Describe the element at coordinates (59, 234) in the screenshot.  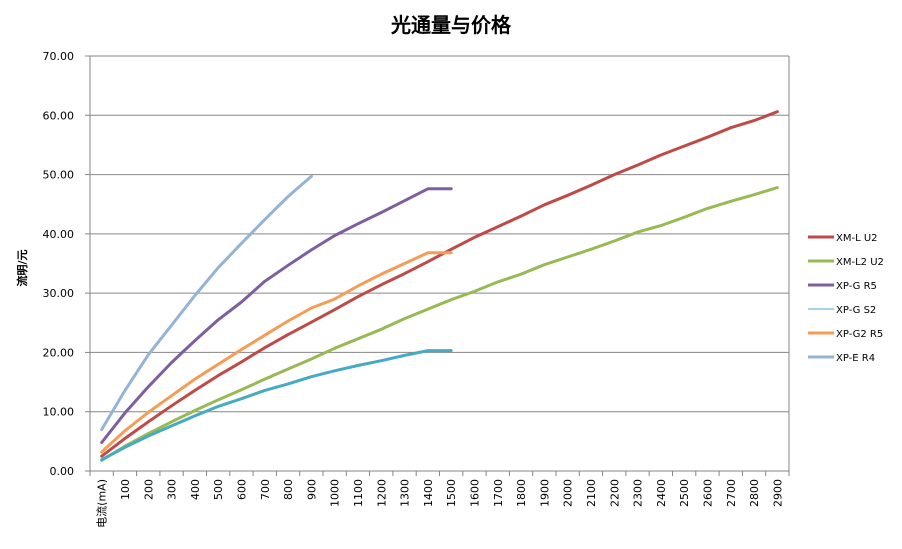
I see `y-tick-label: 40.00` at that location.